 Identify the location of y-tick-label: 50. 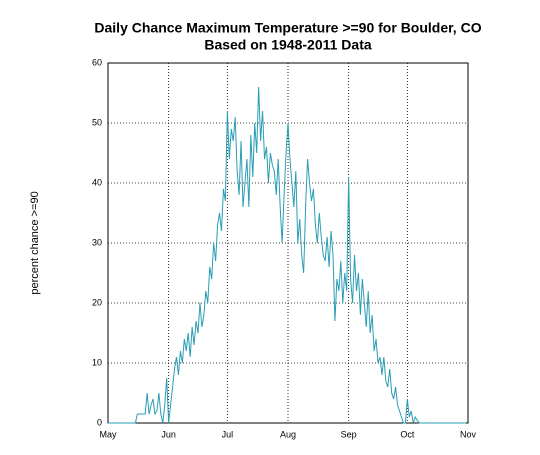
(97, 122).